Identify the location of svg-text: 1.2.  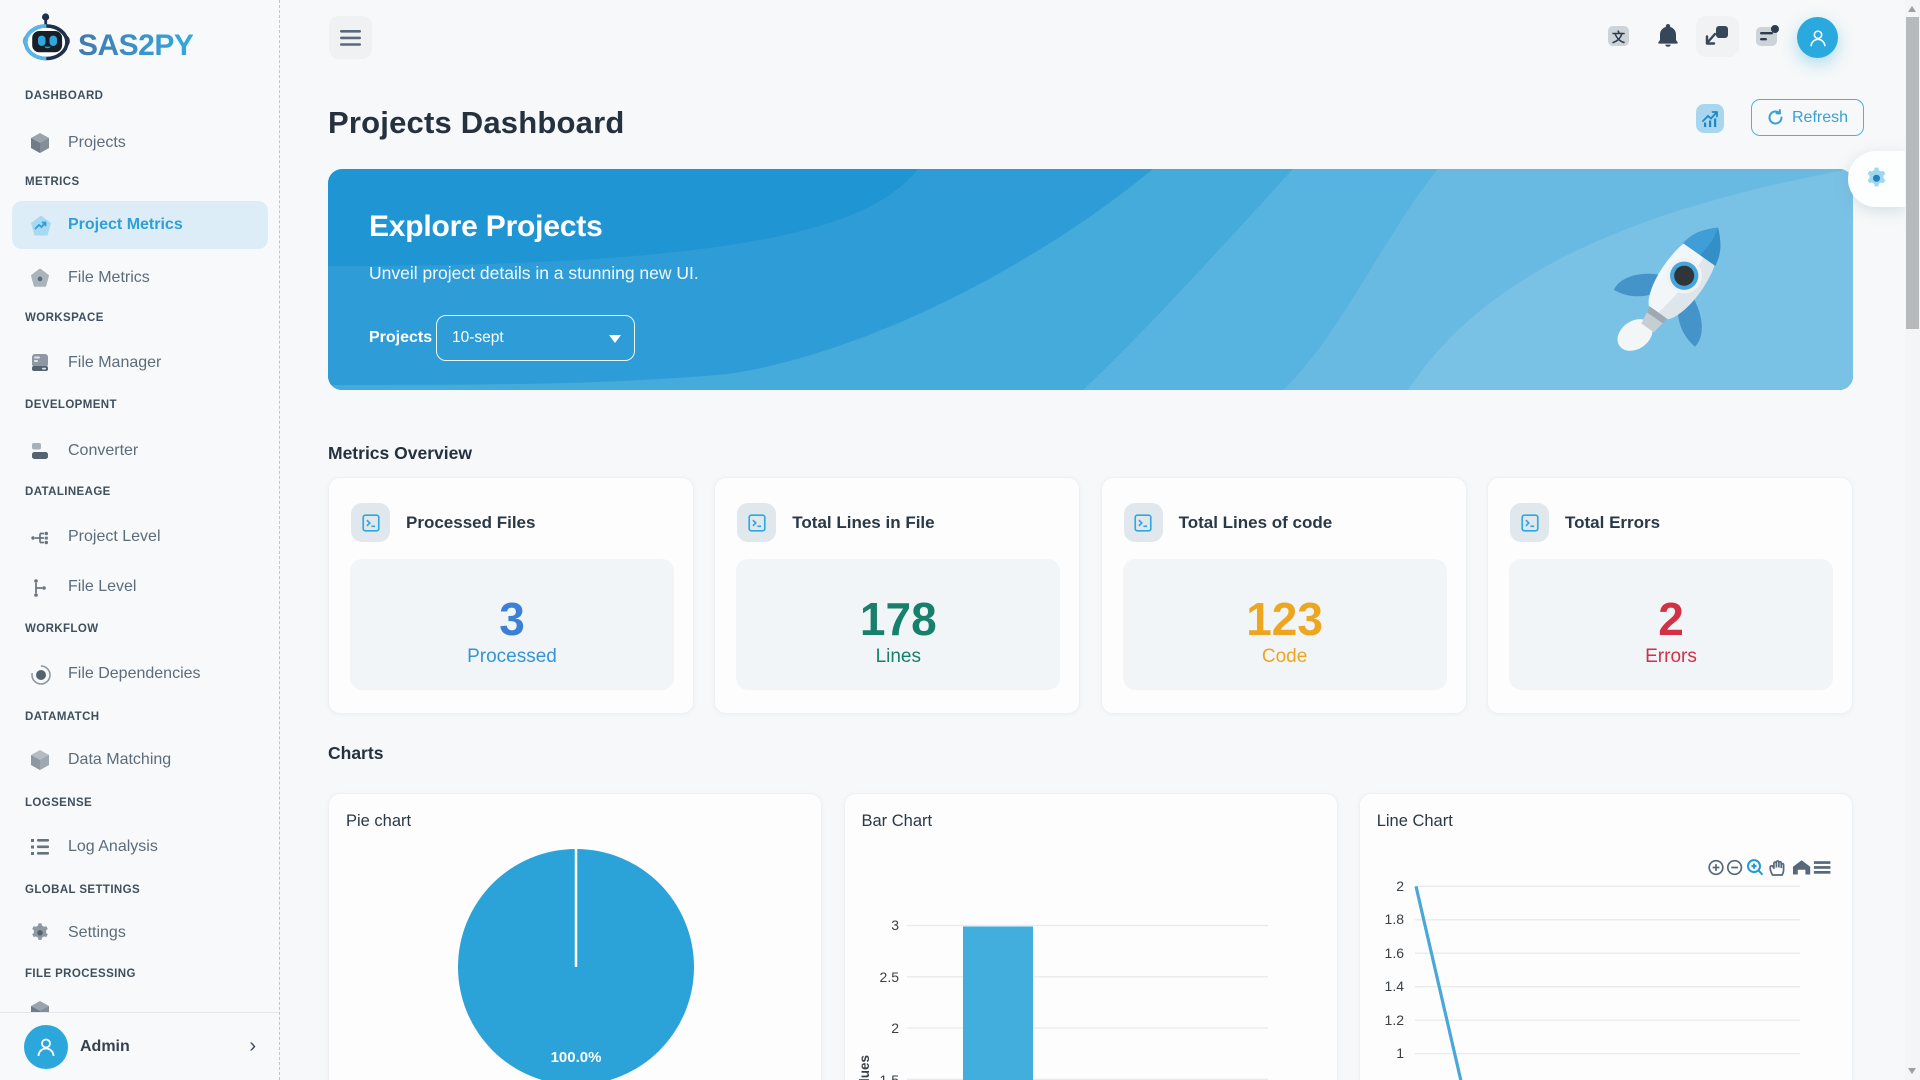
(1394, 1020).